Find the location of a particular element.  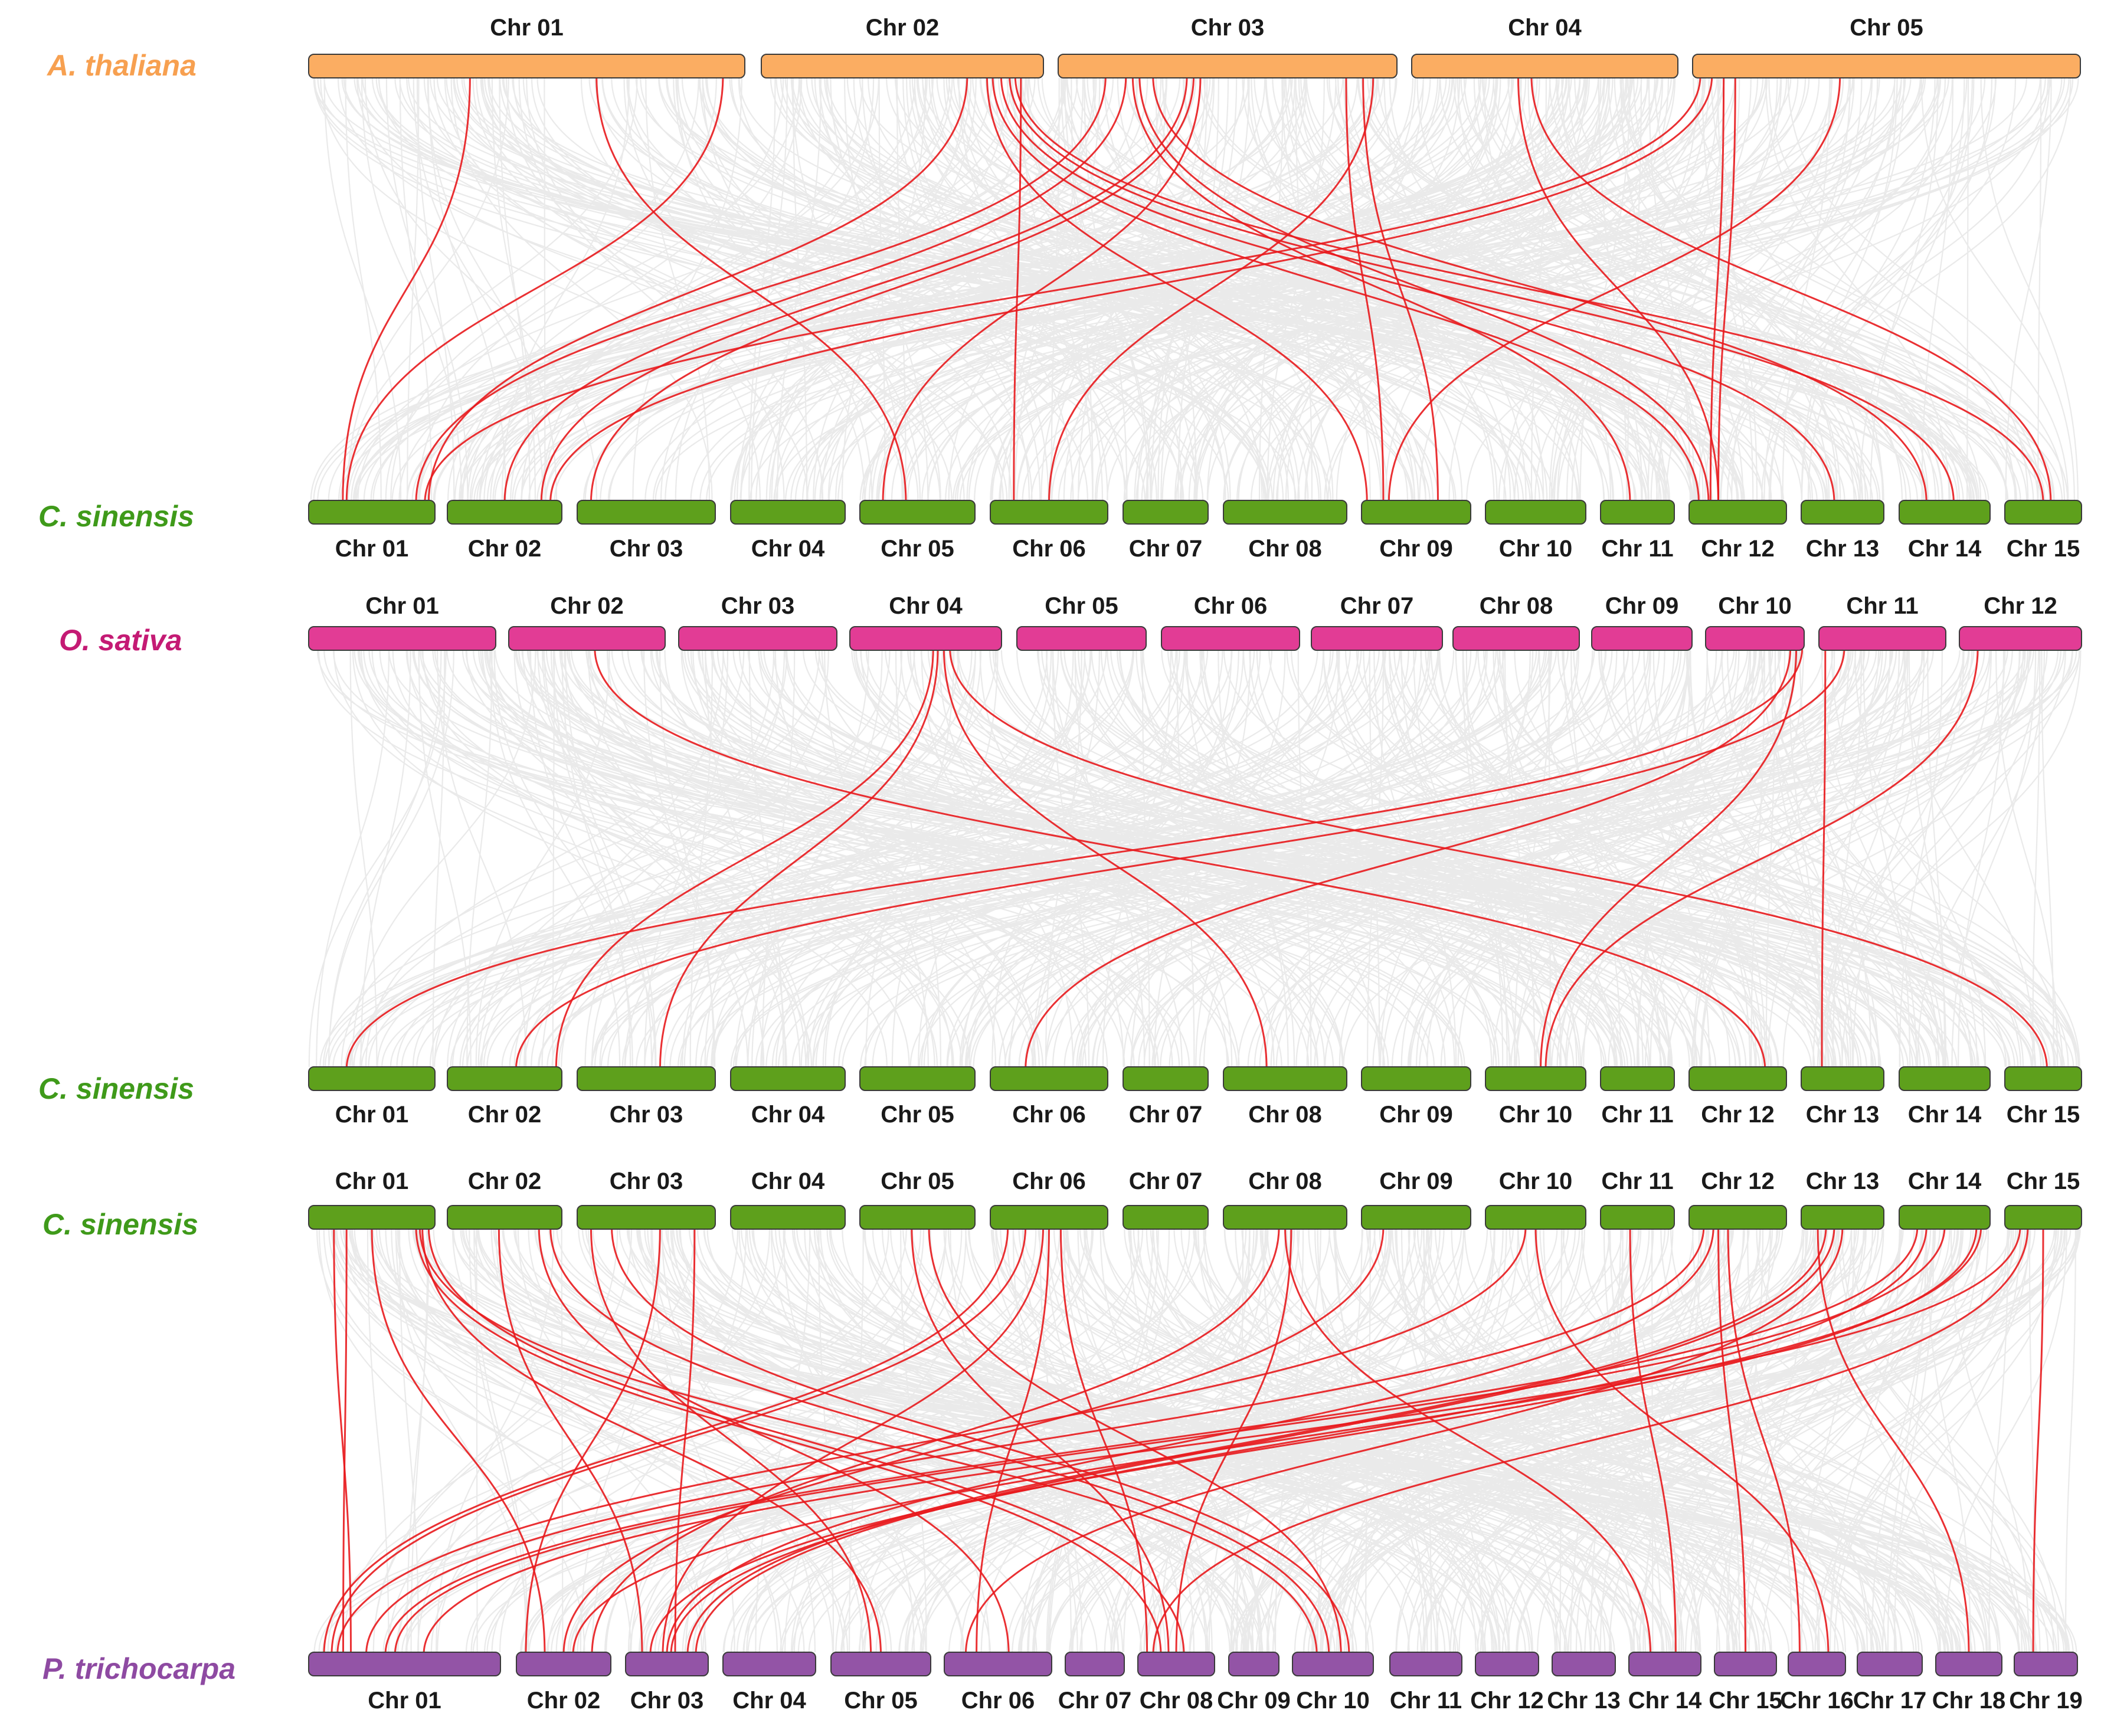

chromosome-label-row5-6: Chr 06 is located at coordinates (1049, 1181).